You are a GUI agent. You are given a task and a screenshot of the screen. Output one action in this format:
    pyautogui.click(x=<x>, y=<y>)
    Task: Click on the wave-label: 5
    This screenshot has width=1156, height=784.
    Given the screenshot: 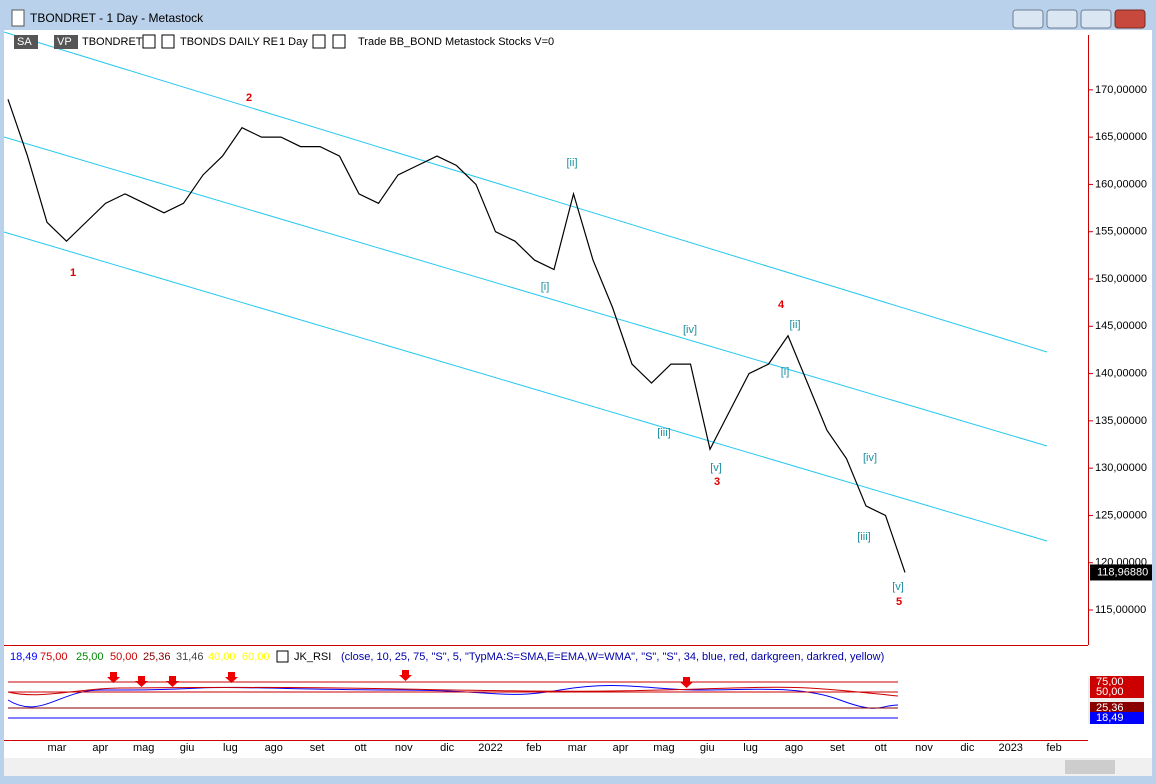 What is the action you would take?
    pyautogui.click(x=899, y=602)
    